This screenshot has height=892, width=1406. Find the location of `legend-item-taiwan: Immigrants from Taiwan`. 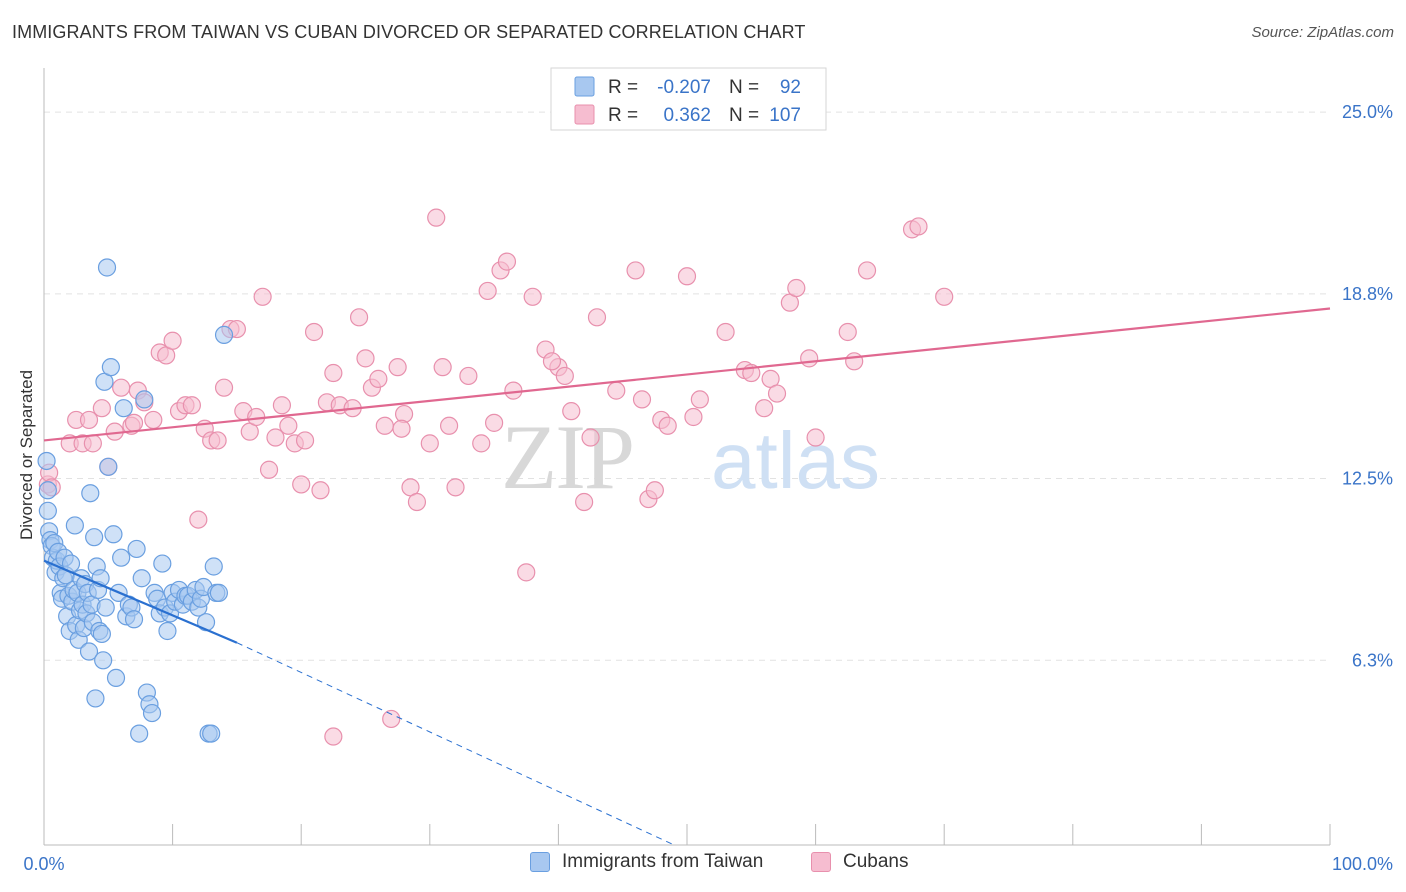

legend-item-taiwan: Immigrants from Taiwan is located at coordinates (646, 862).